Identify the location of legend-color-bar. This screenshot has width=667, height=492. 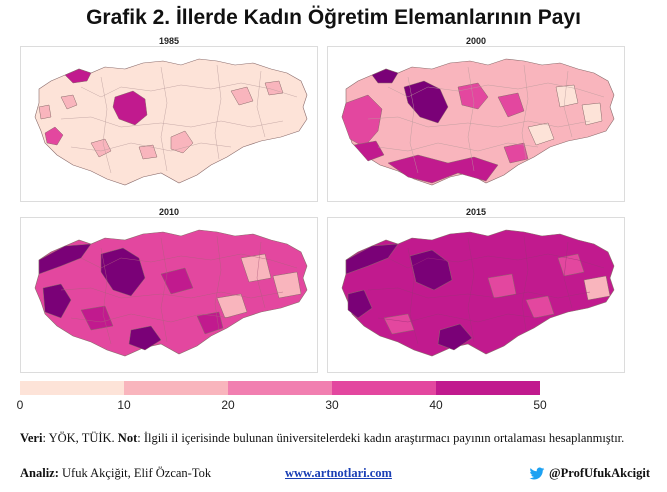
(280, 388).